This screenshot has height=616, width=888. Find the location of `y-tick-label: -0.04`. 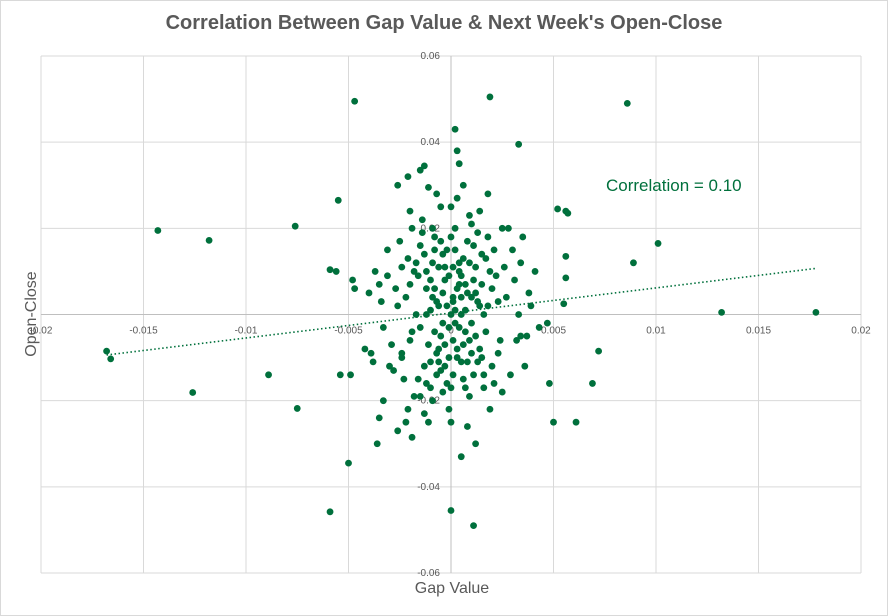

y-tick-label: -0.04 is located at coordinates (428, 487).